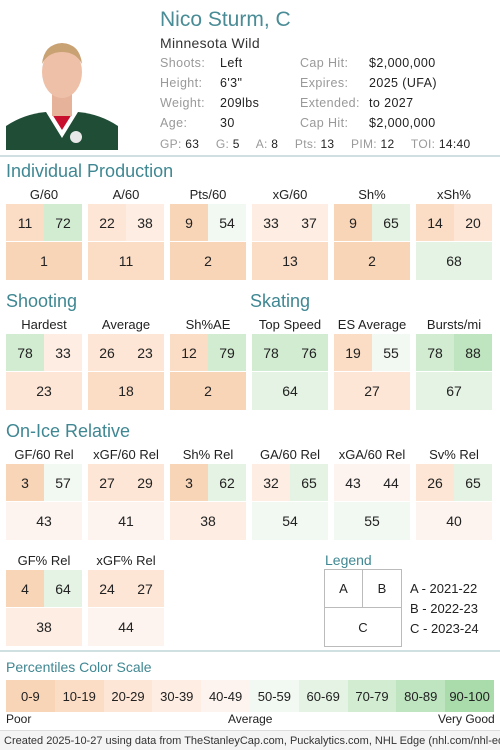 The height and width of the screenshot is (750, 500). What do you see at coordinates (473, 352) in the screenshot?
I see `value-2022-23: 88` at bounding box center [473, 352].